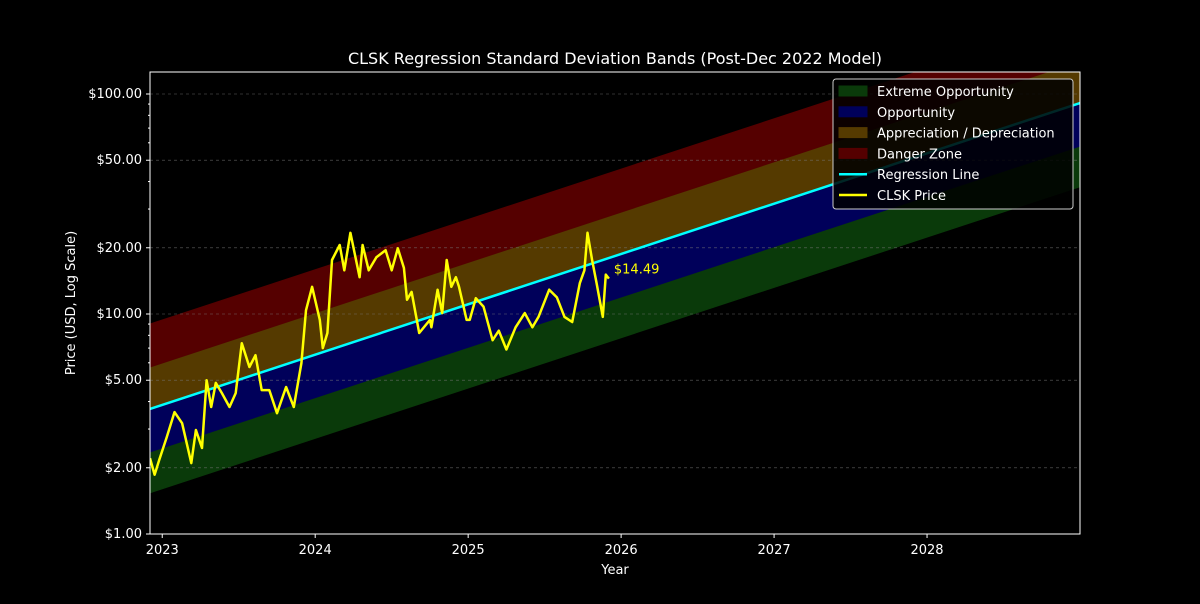 The image size is (1200, 604). I want to click on y-tick-label: $100.00, so click(115, 94).